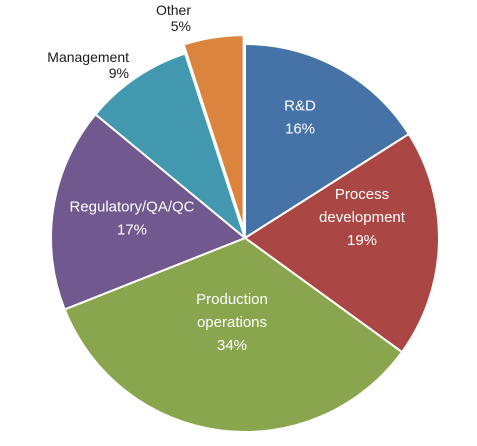 This screenshot has height=446, width=477. What do you see at coordinates (173, 10) in the screenshot?
I see `slice-name-other: Other` at bounding box center [173, 10].